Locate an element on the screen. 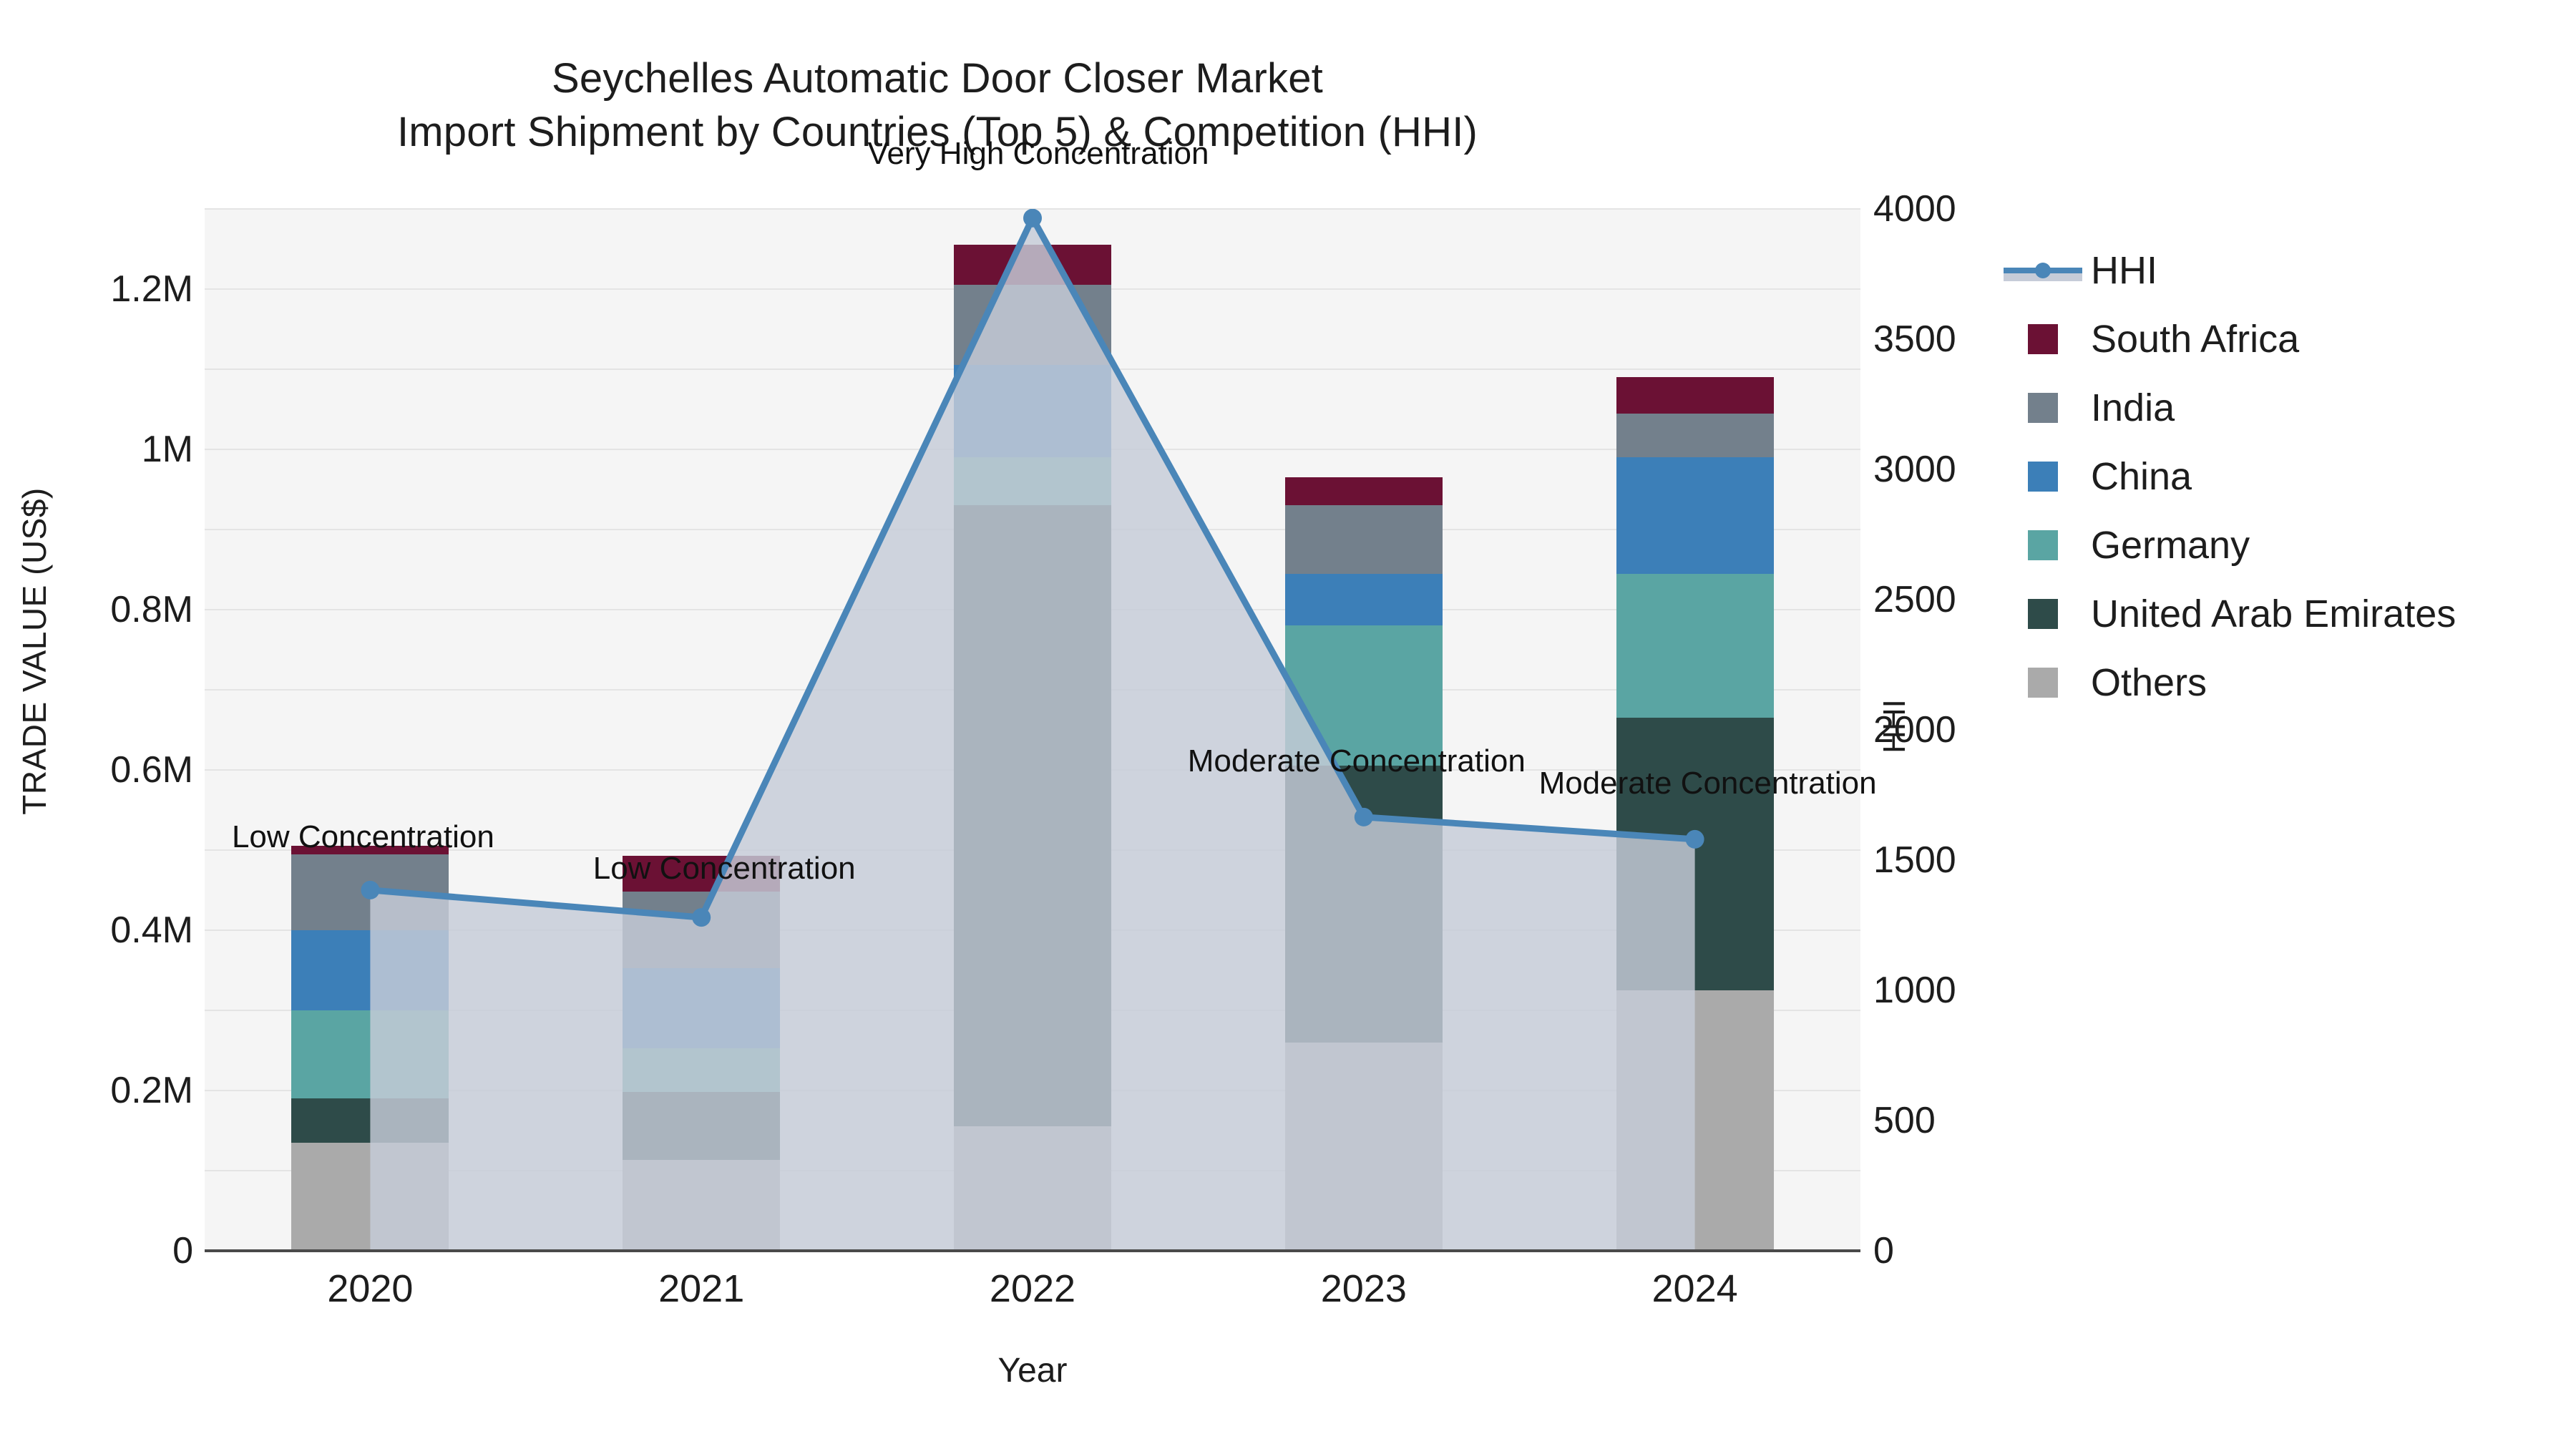  legend-item-others: Others is located at coordinates (2286, 682).